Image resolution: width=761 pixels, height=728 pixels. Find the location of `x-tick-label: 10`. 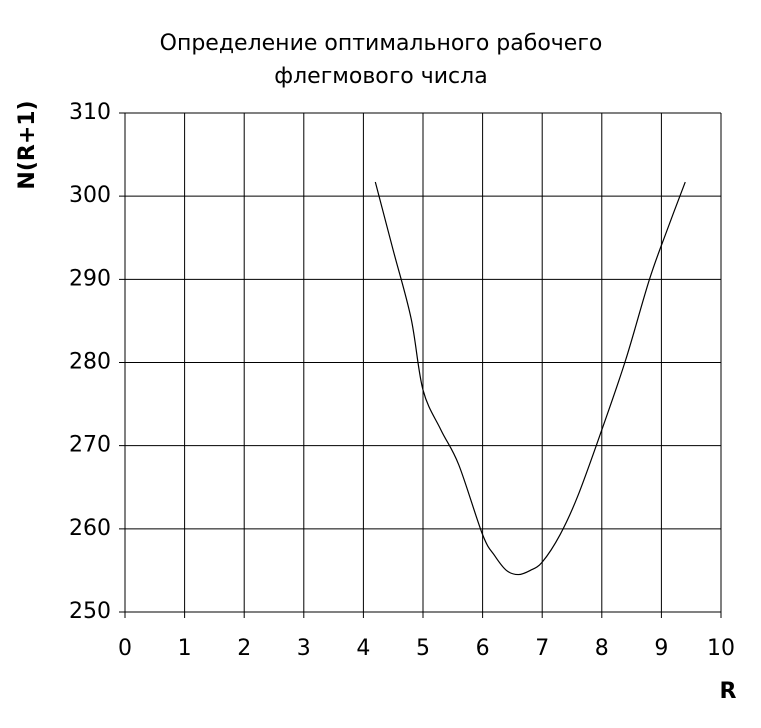

x-tick-label: 10 is located at coordinates (721, 648).